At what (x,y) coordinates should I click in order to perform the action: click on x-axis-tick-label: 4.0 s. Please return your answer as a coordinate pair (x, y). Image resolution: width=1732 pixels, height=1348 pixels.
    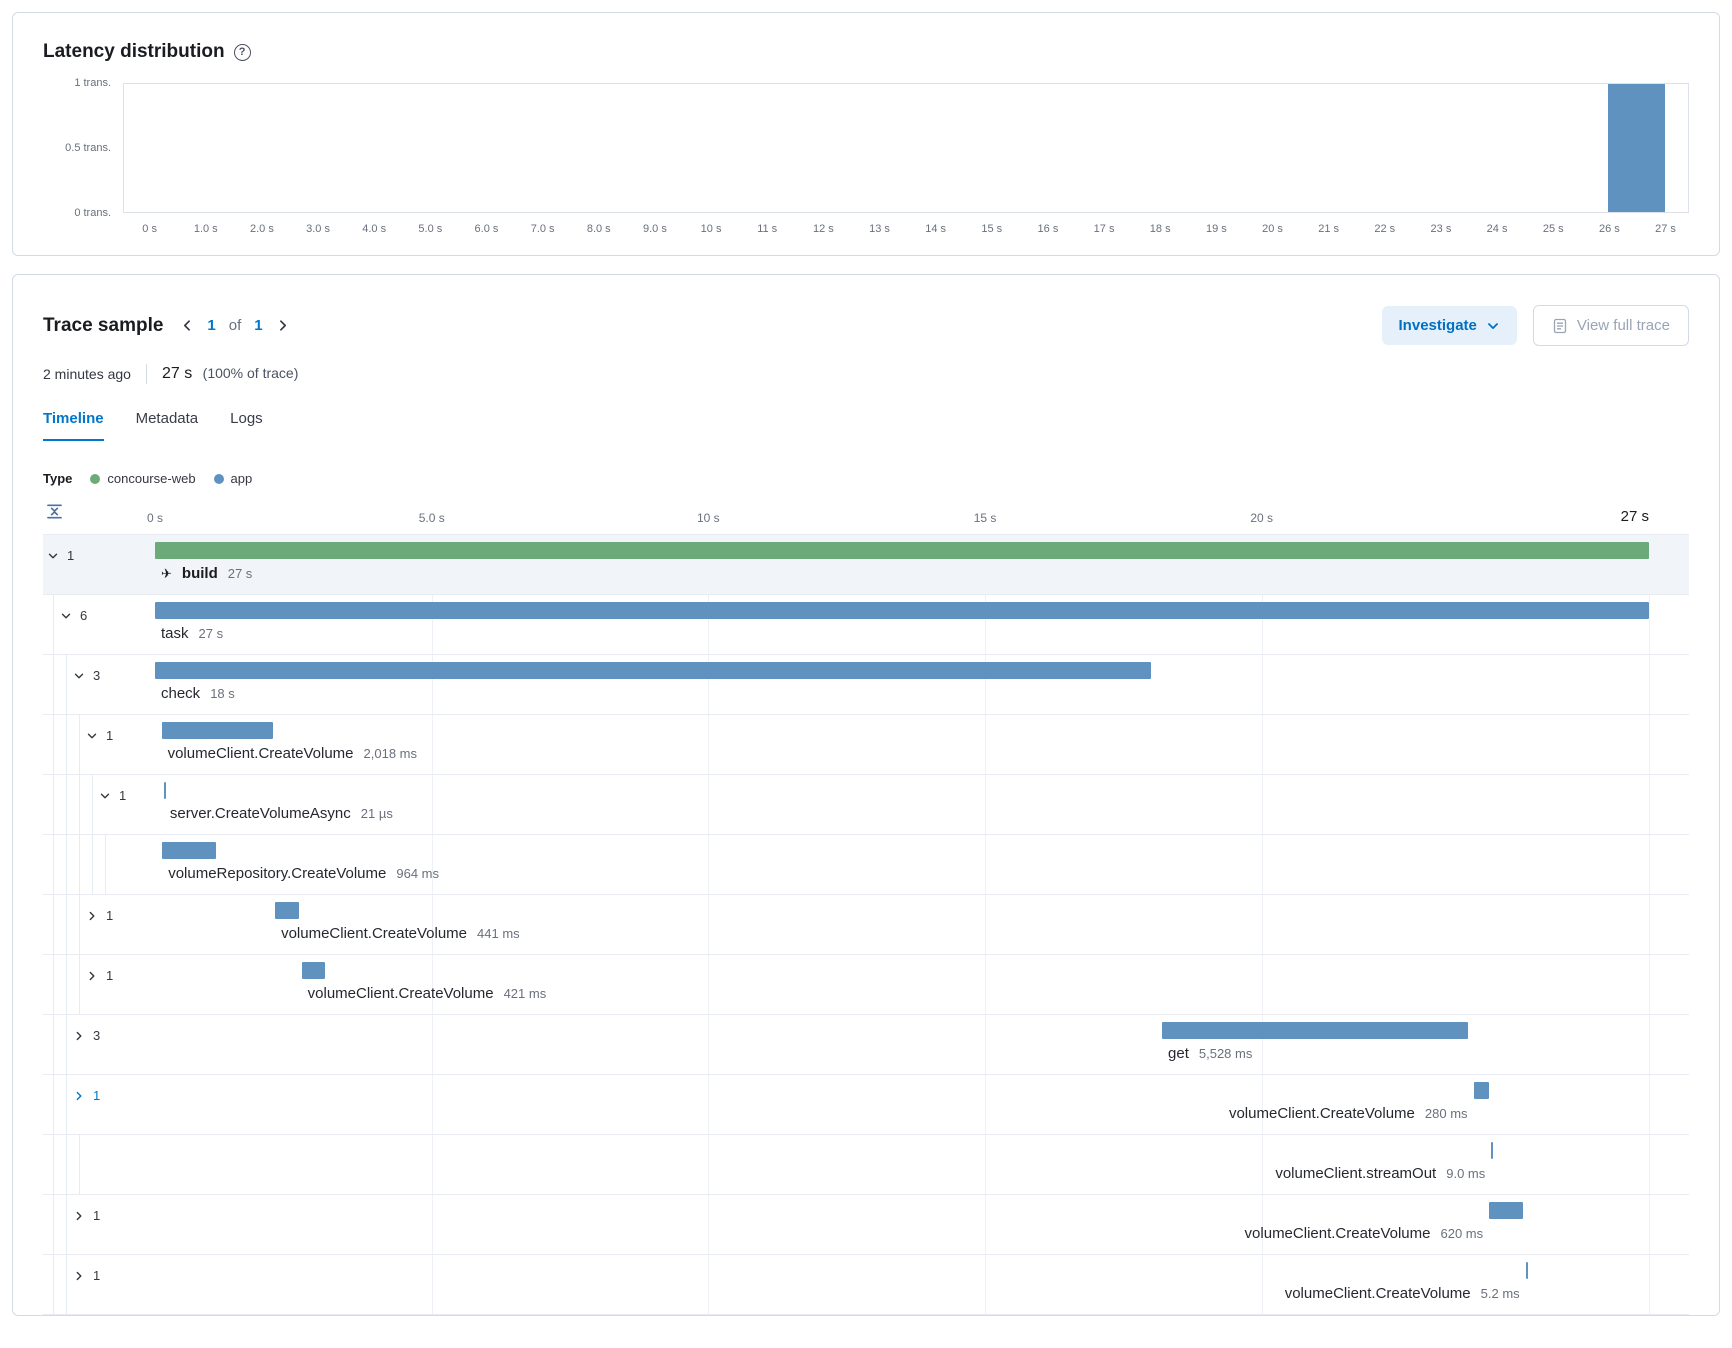
    Looking at the image, I should click on (374, 229).